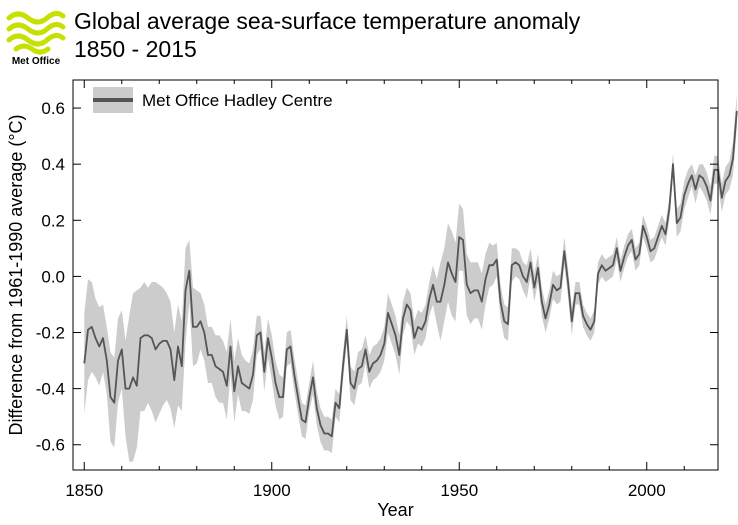 The image size is (738, 525). Describe the element at coordinates (53, 164) in the screenshot. I see `y-tick-label: 0.4` at that location.